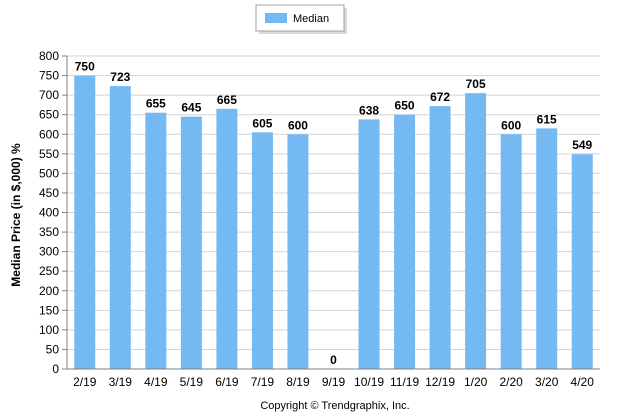  What do you see at coordinates (334, 406) in the screenshot?
I see `copyright-text: Copyright © Trendgraphix, Inc.` at bounding box center [334, 406].